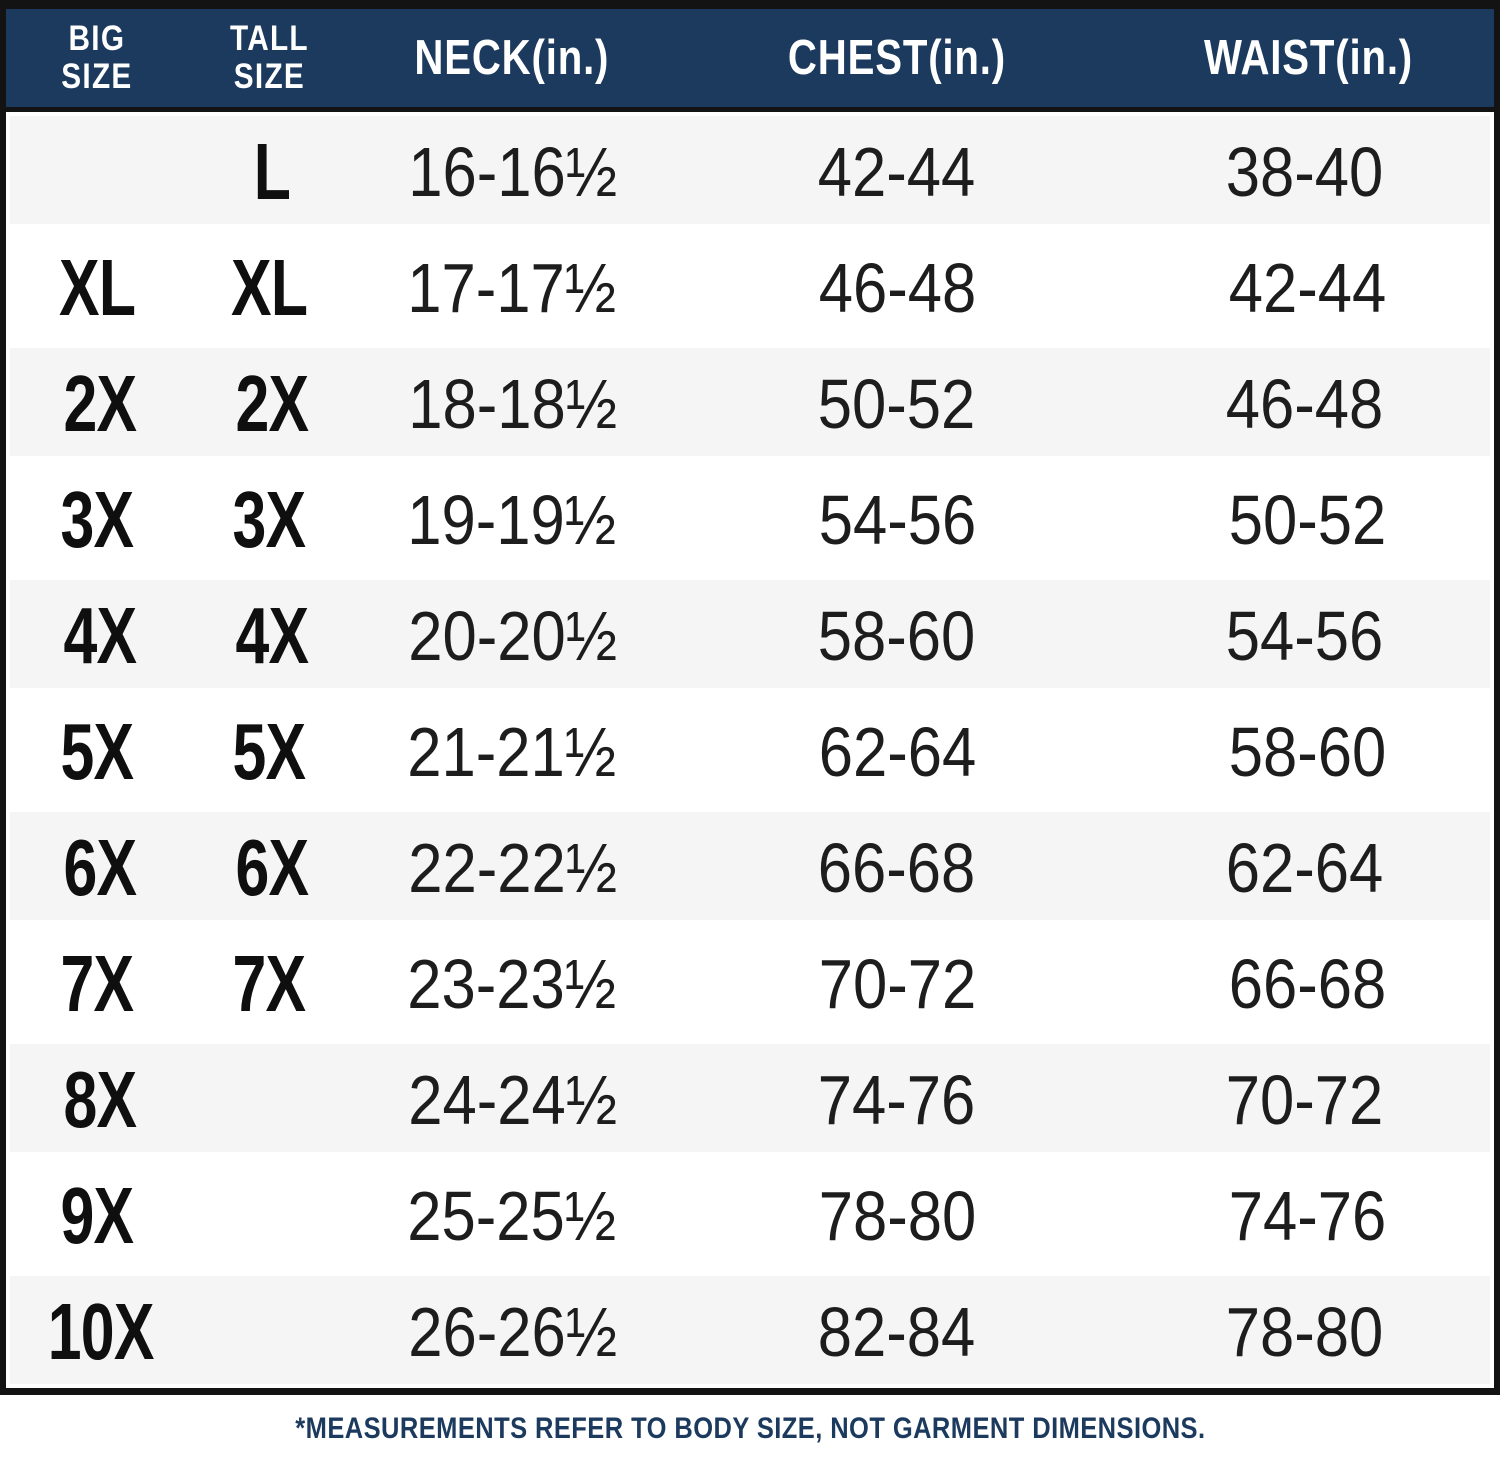 The height and width of the screenshot is (1463, 1500). What do you see at coordinates (897, 1216) in the screenshot?
I see `cell-chest: 78-80` at bounding box center [897, 1216].